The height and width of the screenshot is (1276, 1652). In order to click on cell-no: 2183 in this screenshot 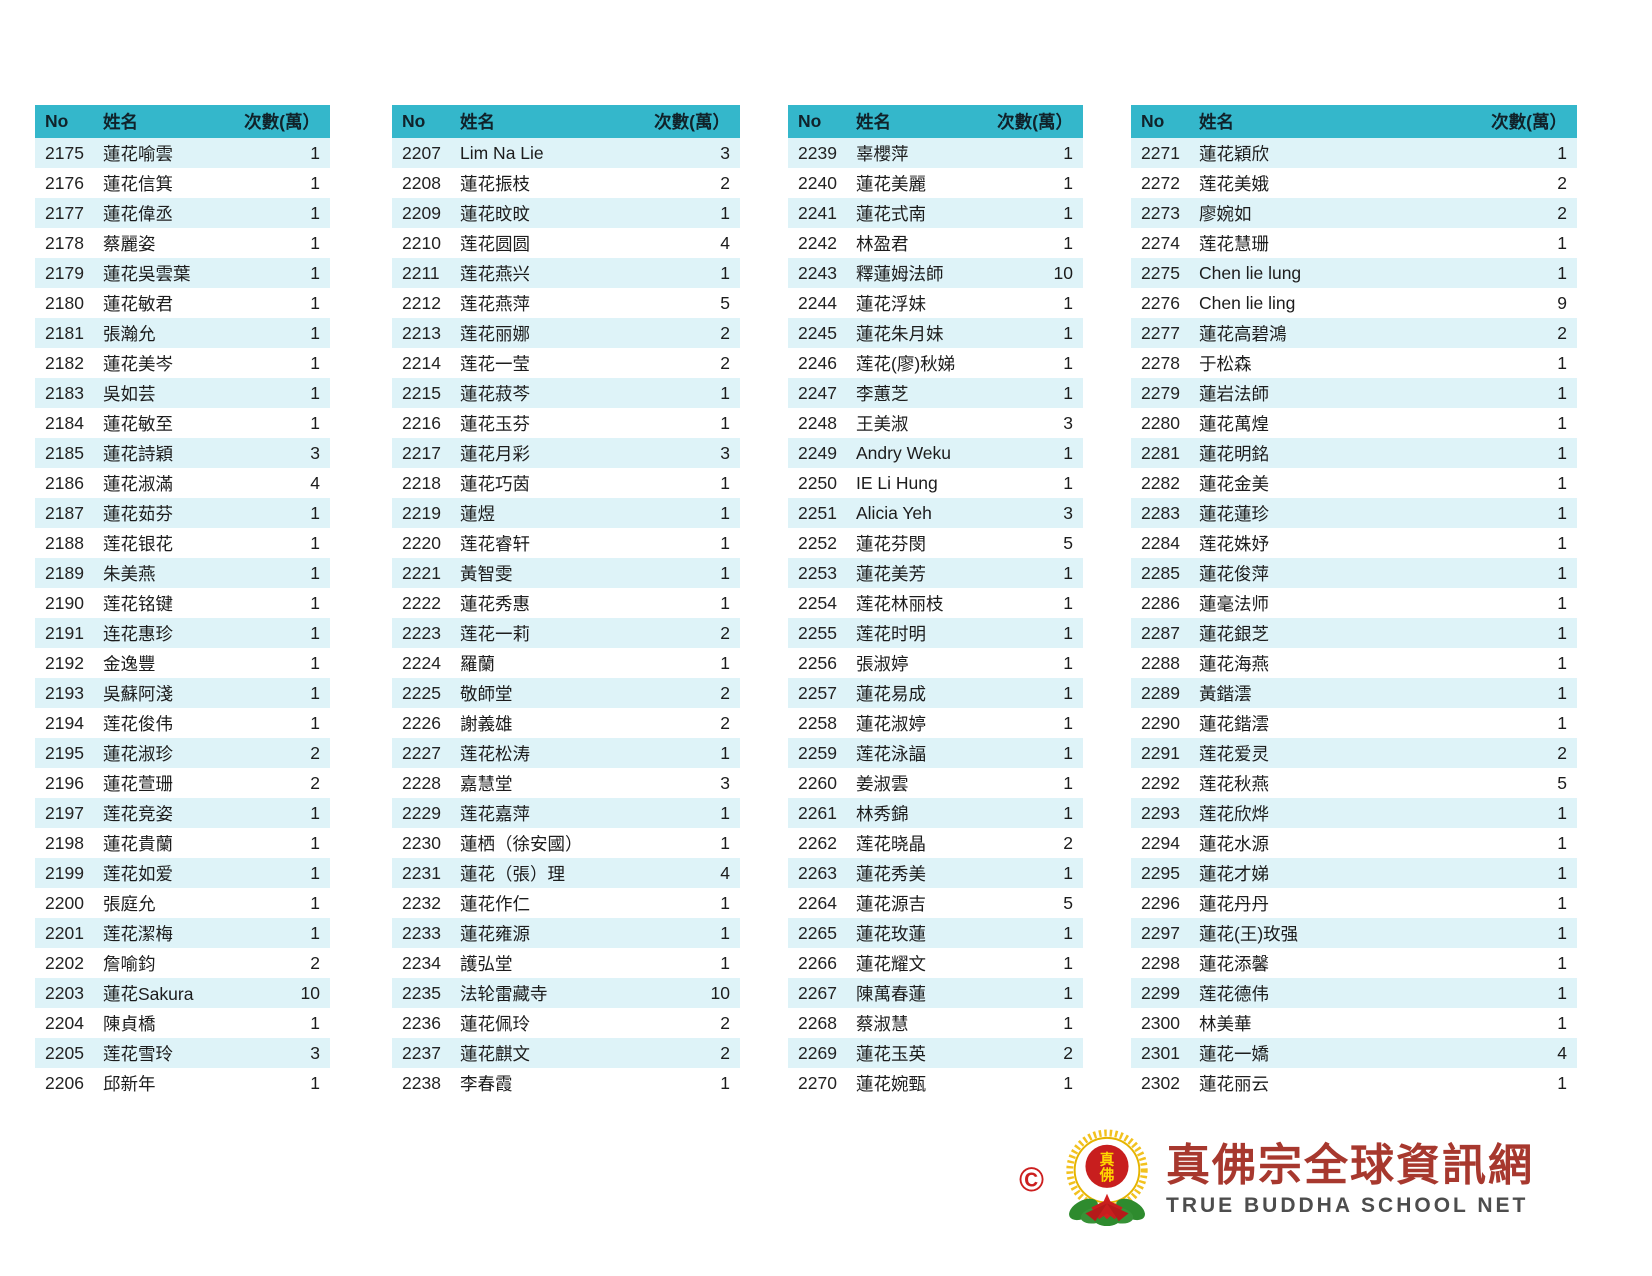, I will do `click(64, 392)`.